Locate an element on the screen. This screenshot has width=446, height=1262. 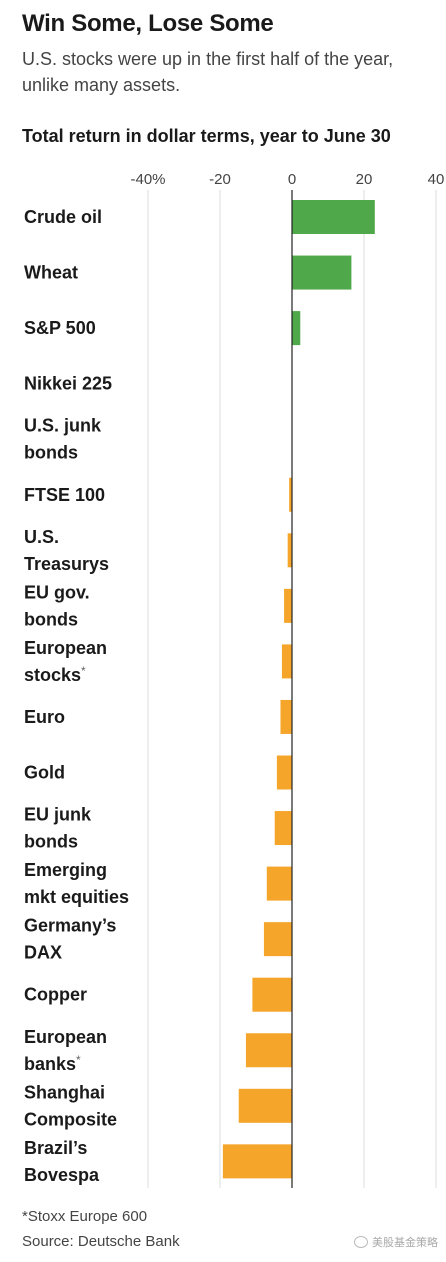
category-label: Copper is located at coordinates (55, 995).